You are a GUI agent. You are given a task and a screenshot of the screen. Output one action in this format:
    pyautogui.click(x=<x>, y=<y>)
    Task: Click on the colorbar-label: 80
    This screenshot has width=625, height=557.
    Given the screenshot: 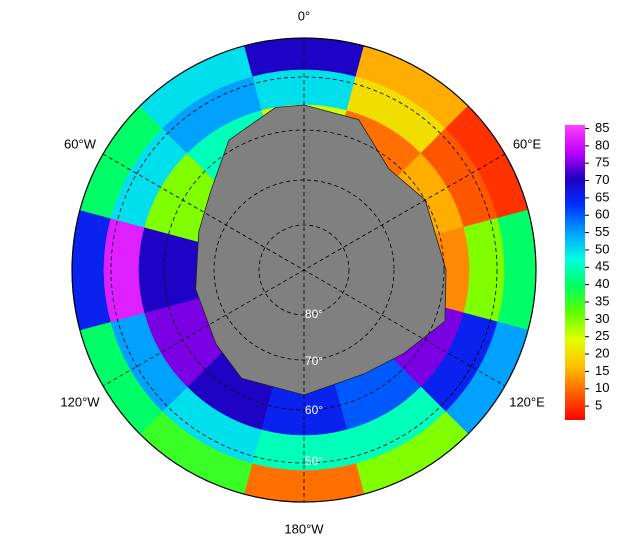 What is the action you would take?
    pyautogui.click(x=602, y=144)
    